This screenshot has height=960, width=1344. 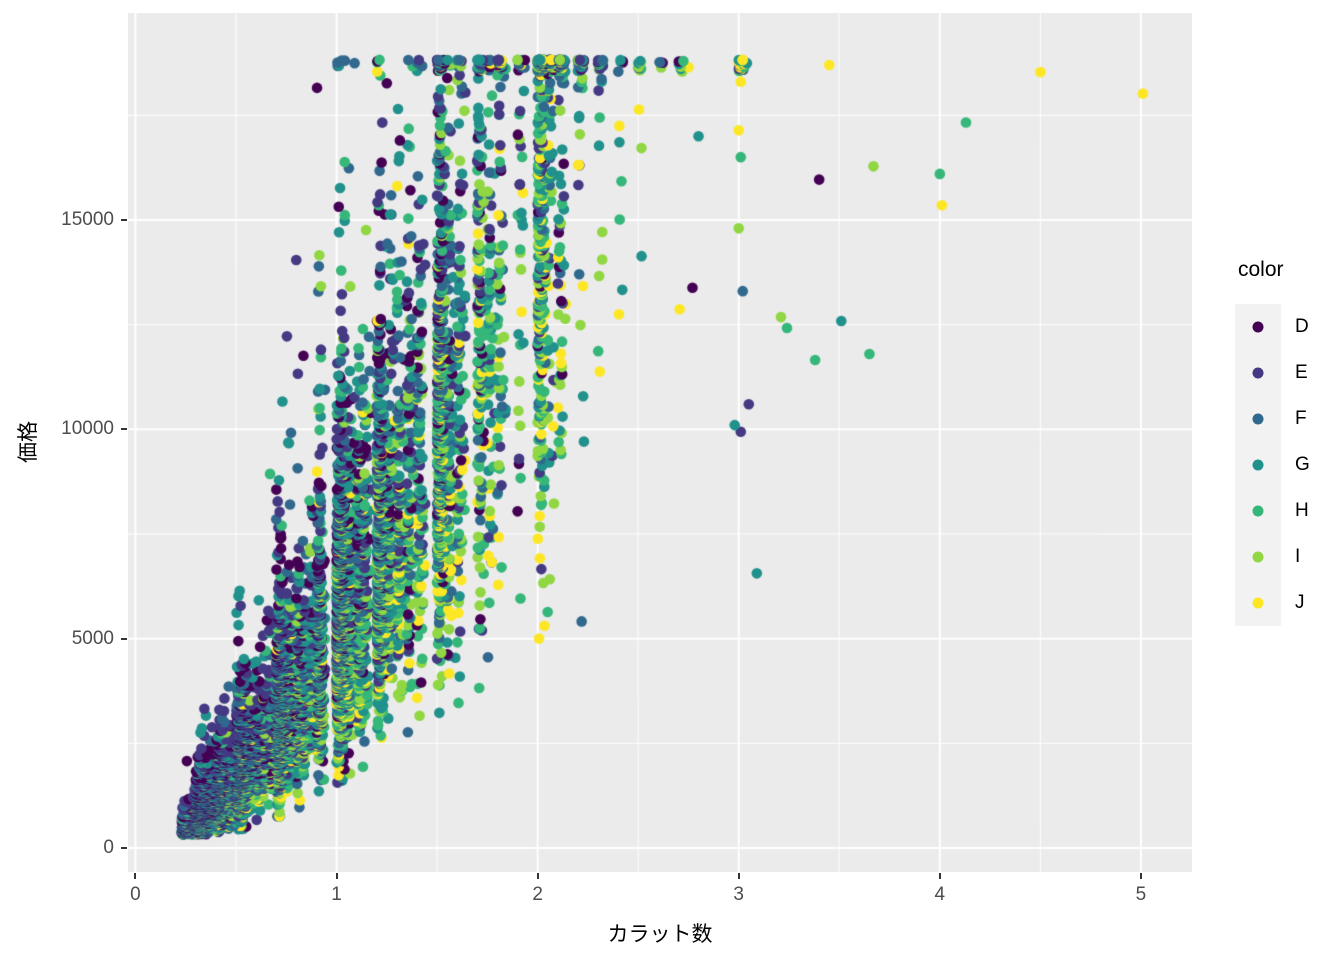 What do you see at coordinates (1301, 372) in the screenshot?
I see `legend-label: E` at bounding box center [1301, 372].